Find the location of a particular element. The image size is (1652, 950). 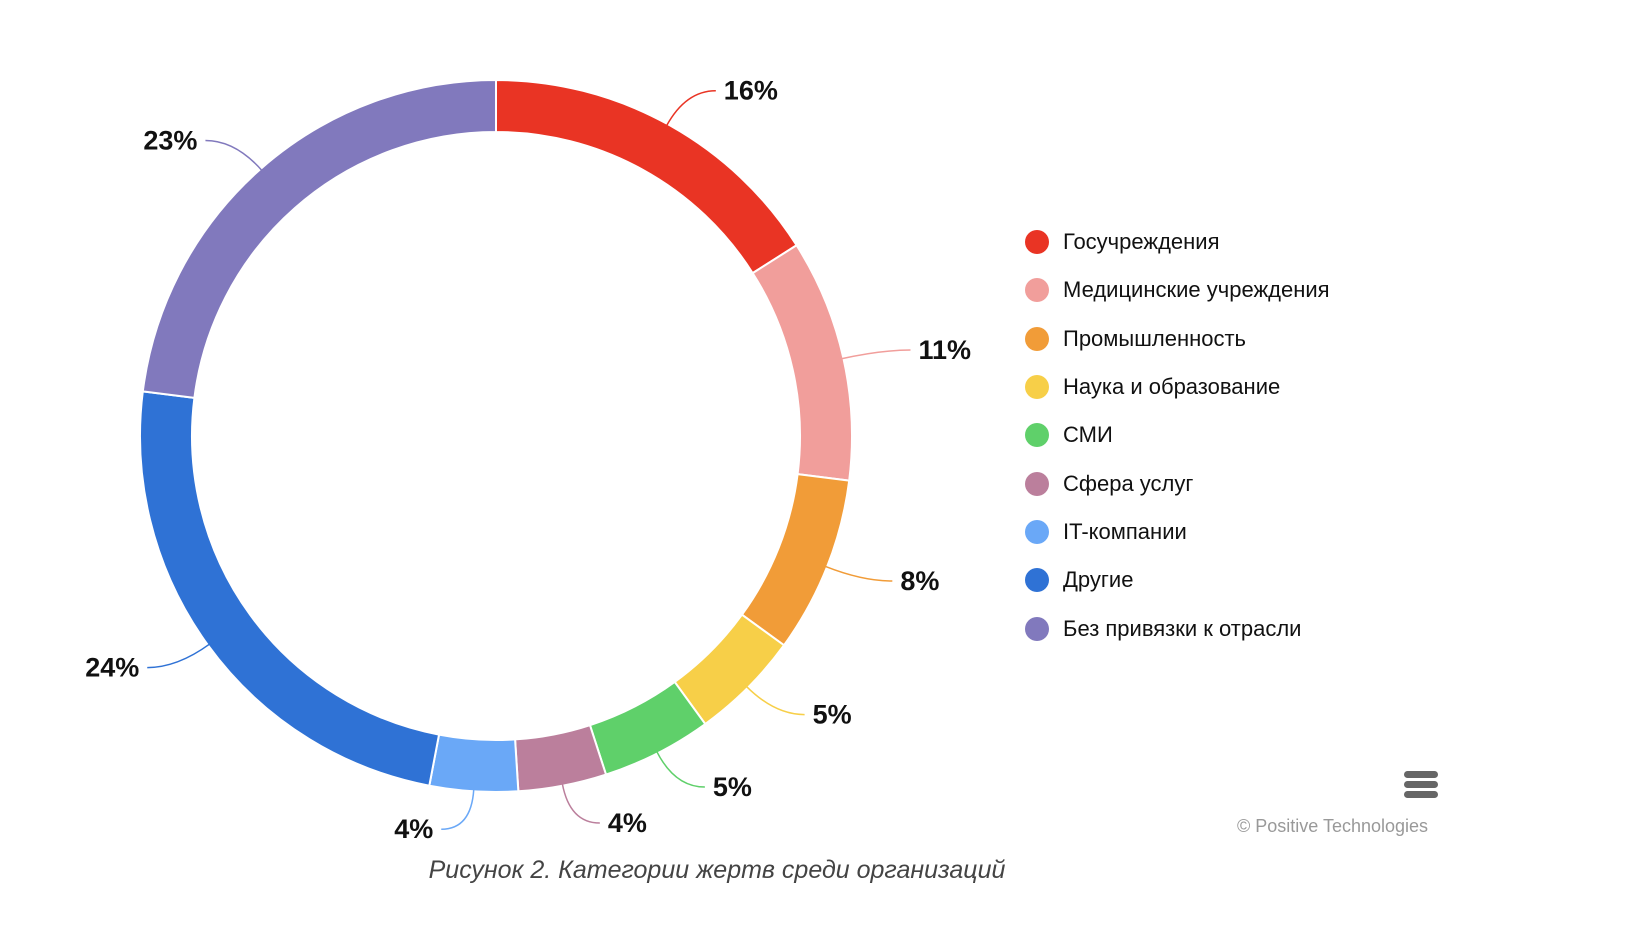

legend-item: Медицинские учреждения is located at coordinates (1177, 290).